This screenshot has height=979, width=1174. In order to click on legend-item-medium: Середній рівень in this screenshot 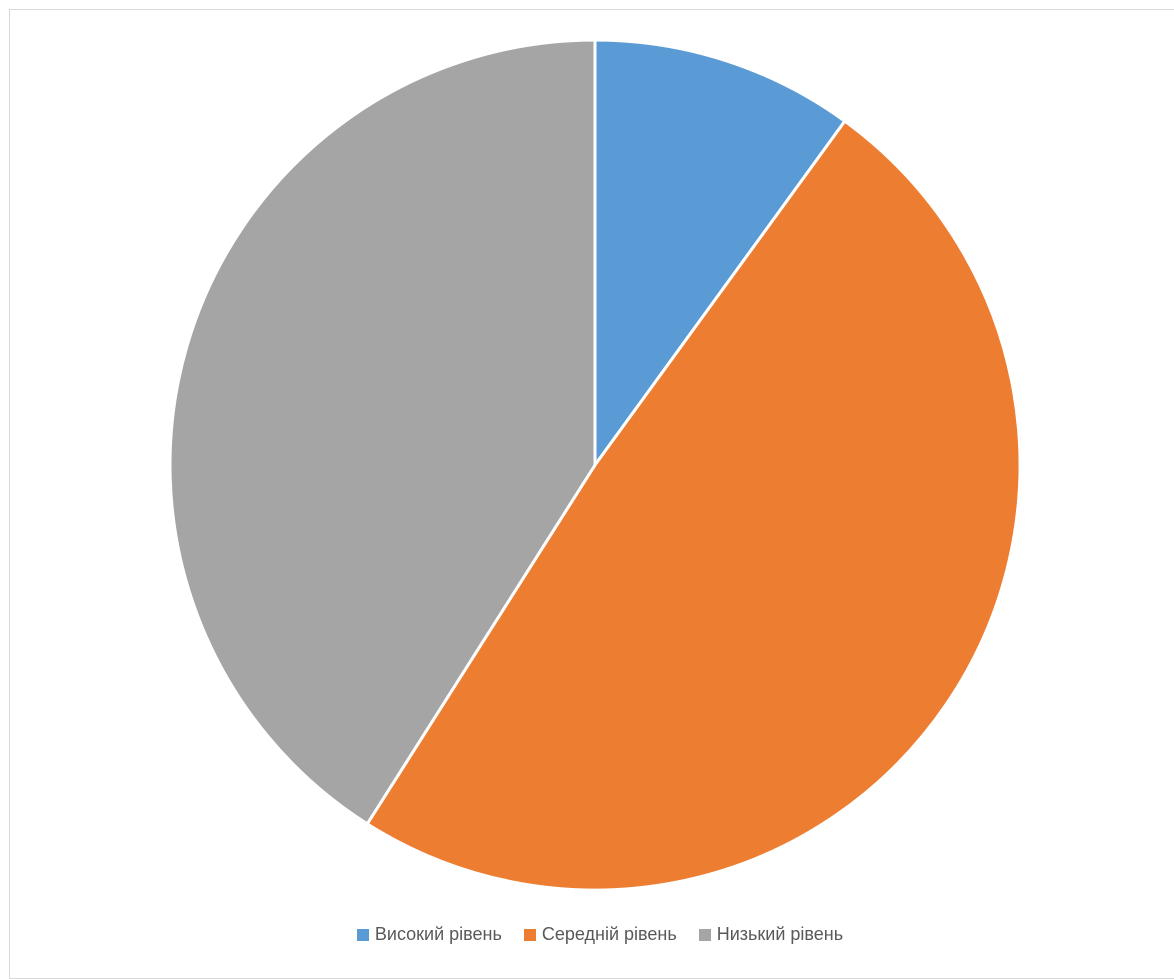, I will do `click(600, 934)`.